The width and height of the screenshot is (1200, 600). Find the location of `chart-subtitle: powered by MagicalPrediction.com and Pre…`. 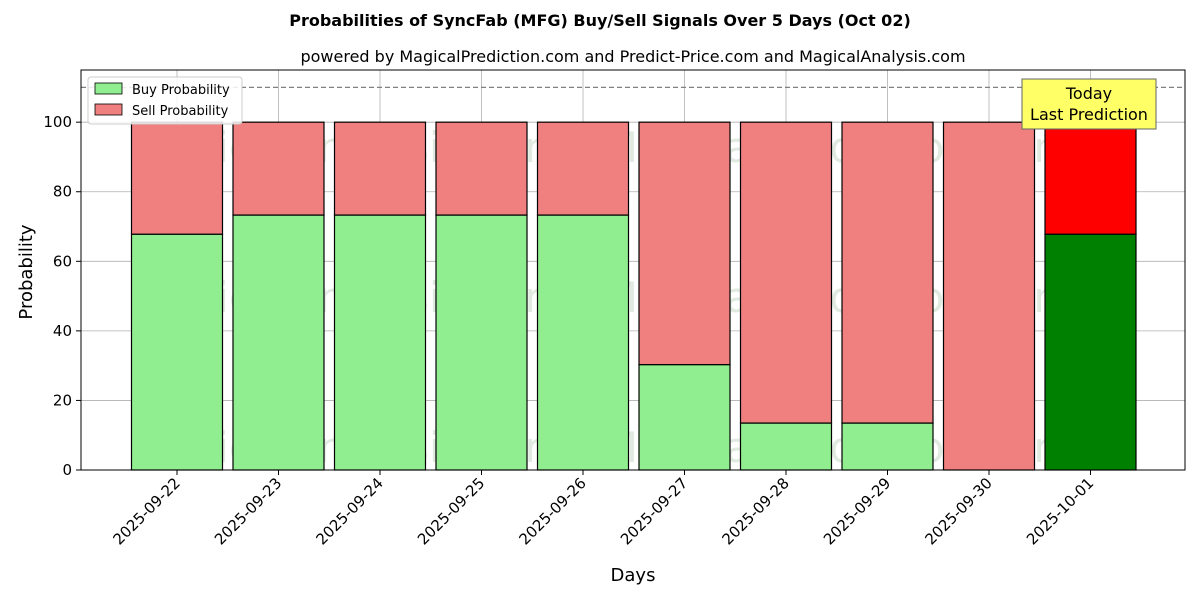

chart-subtitle: powered by MagicalPrediction.com and Pre… is located at coordinates (632, 56).